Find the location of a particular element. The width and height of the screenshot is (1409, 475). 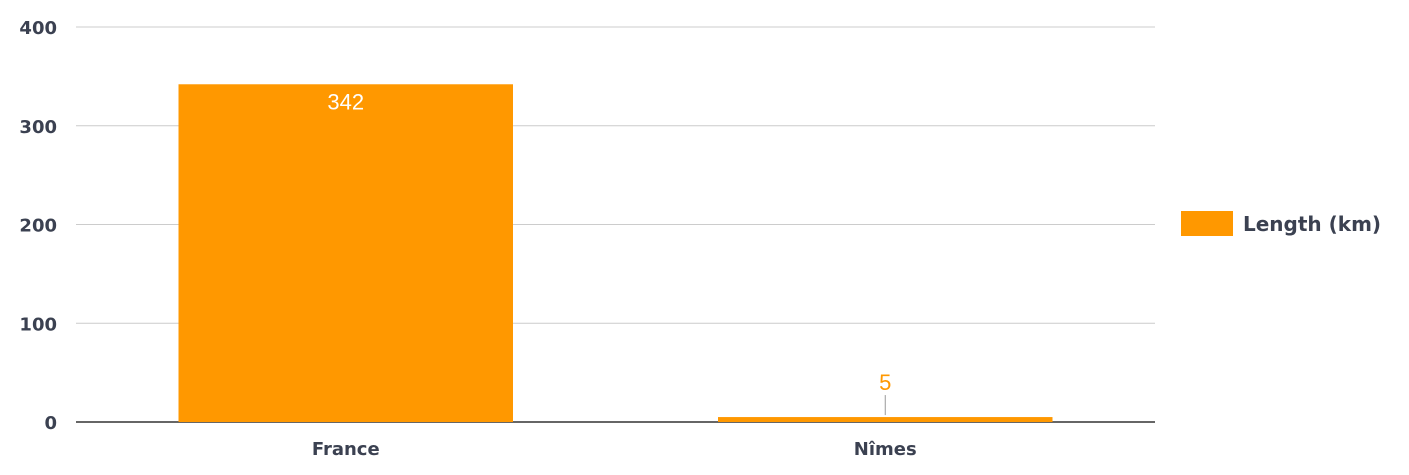

legend-swatch is located at coordinates (1207, 223).